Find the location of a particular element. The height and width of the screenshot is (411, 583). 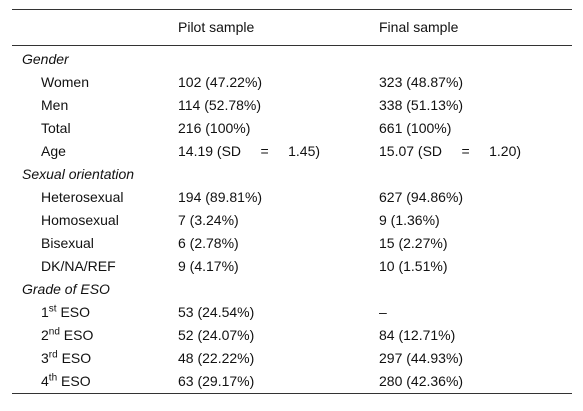

final-value: 627 (94.86%) is located at coordinates (421, 197).